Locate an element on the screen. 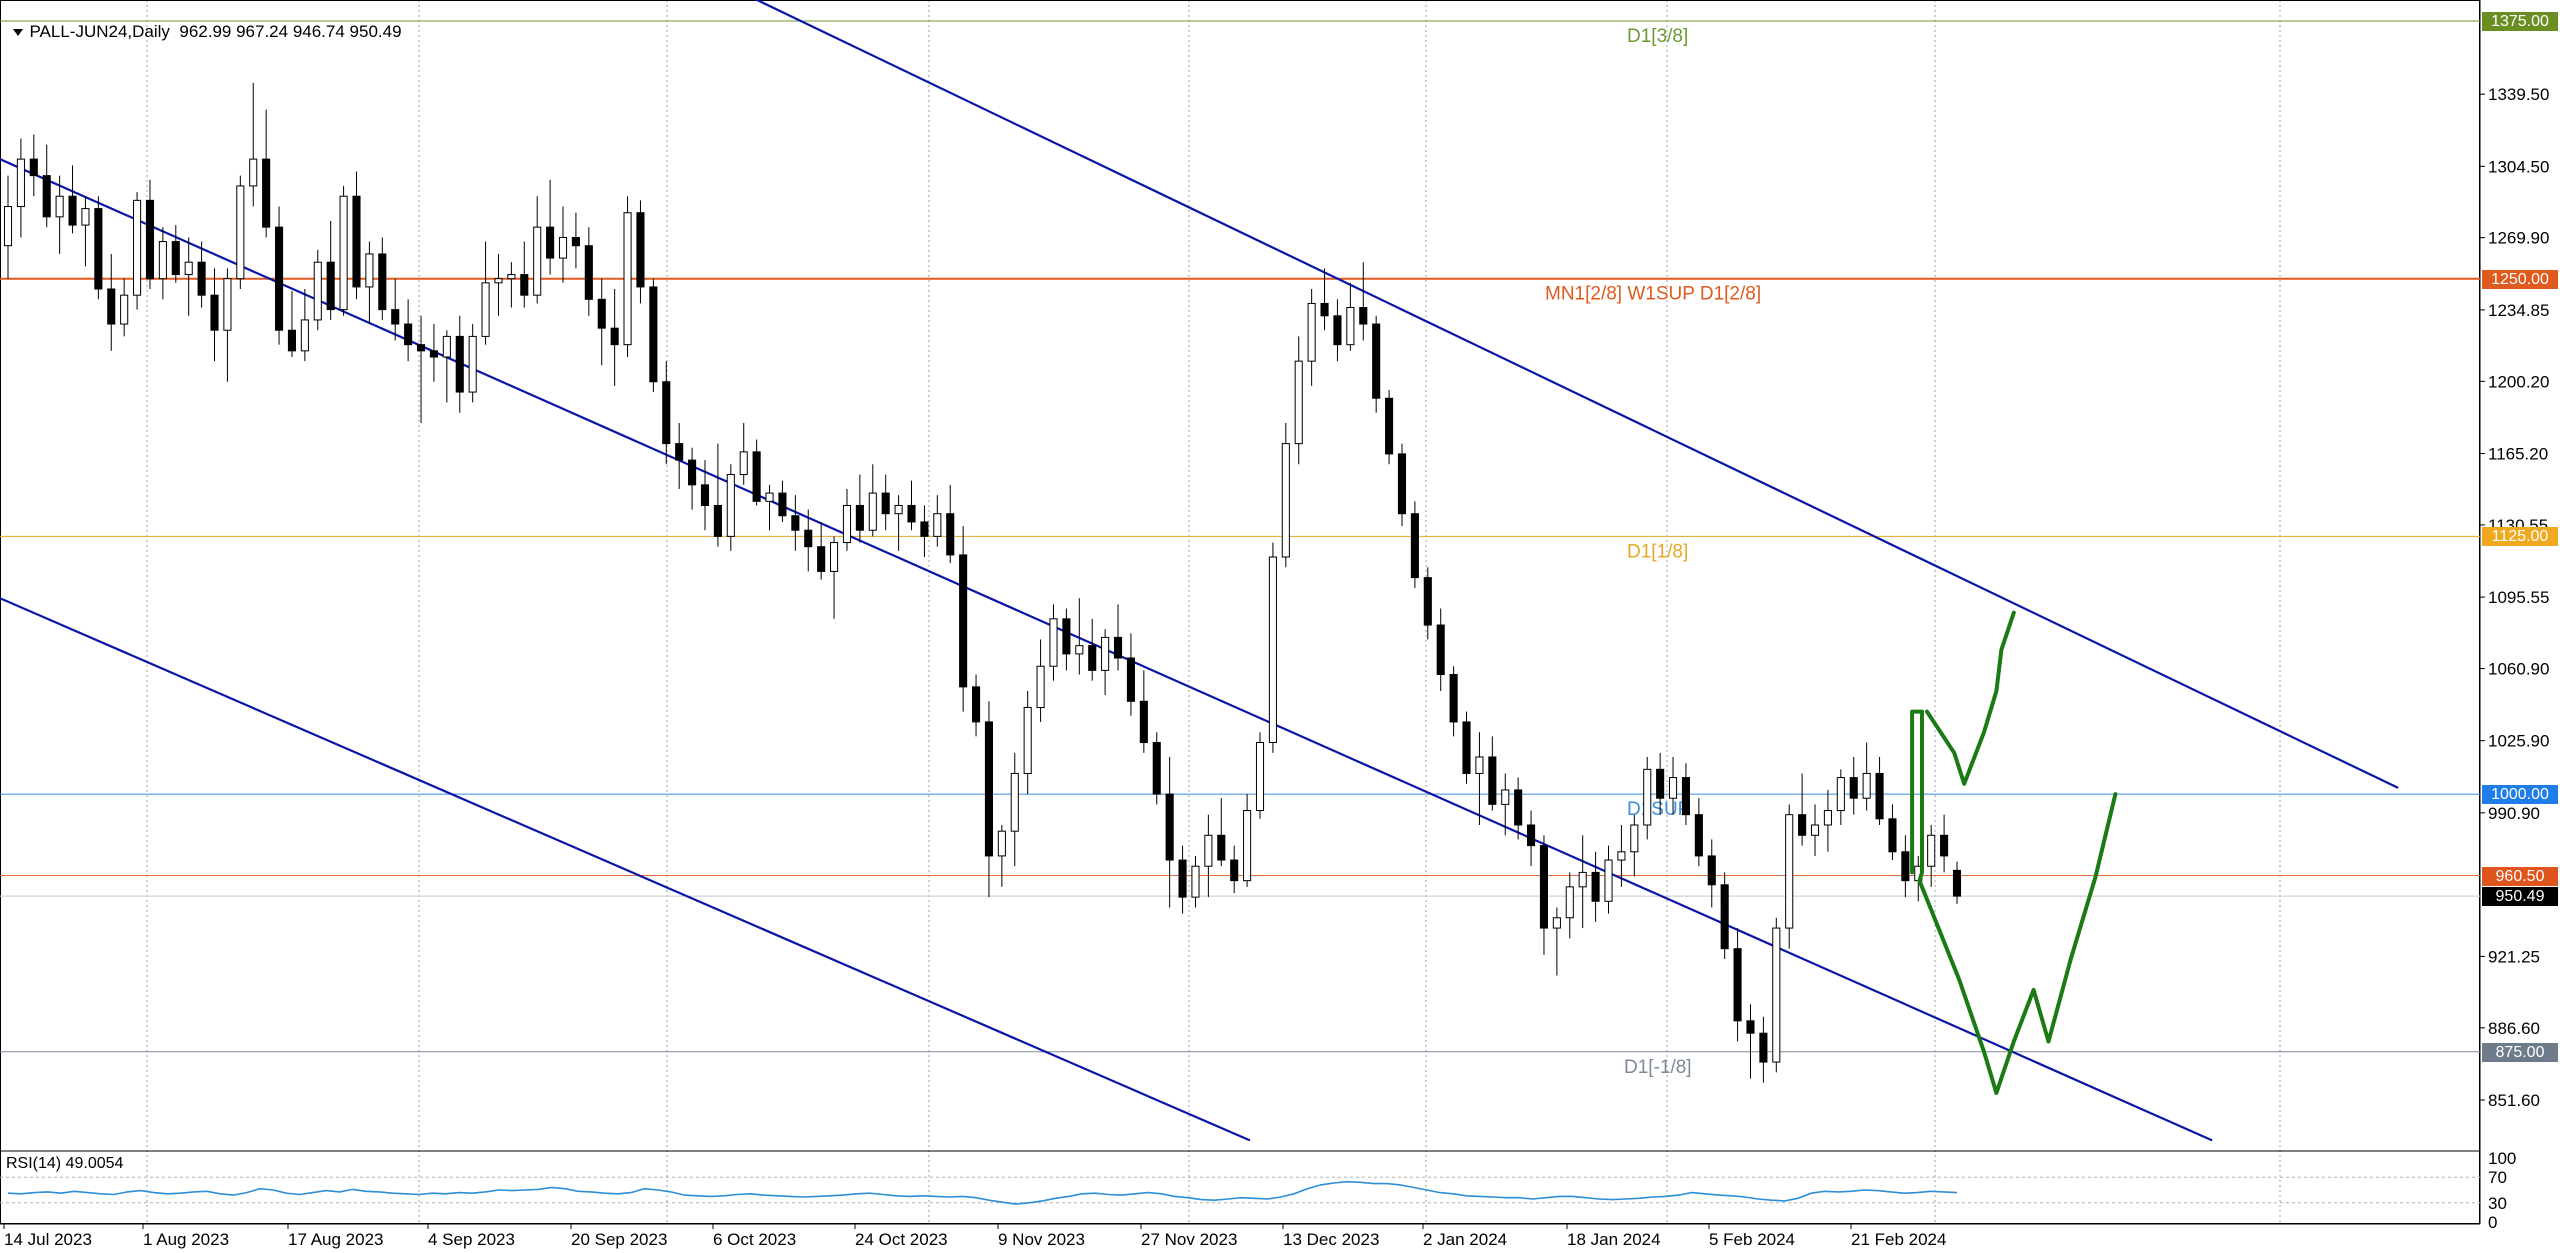 This screenshot has width=2560, height=1253. time-tick-label: 21 Feb 2024 is located at coordinates (1898, 1239).